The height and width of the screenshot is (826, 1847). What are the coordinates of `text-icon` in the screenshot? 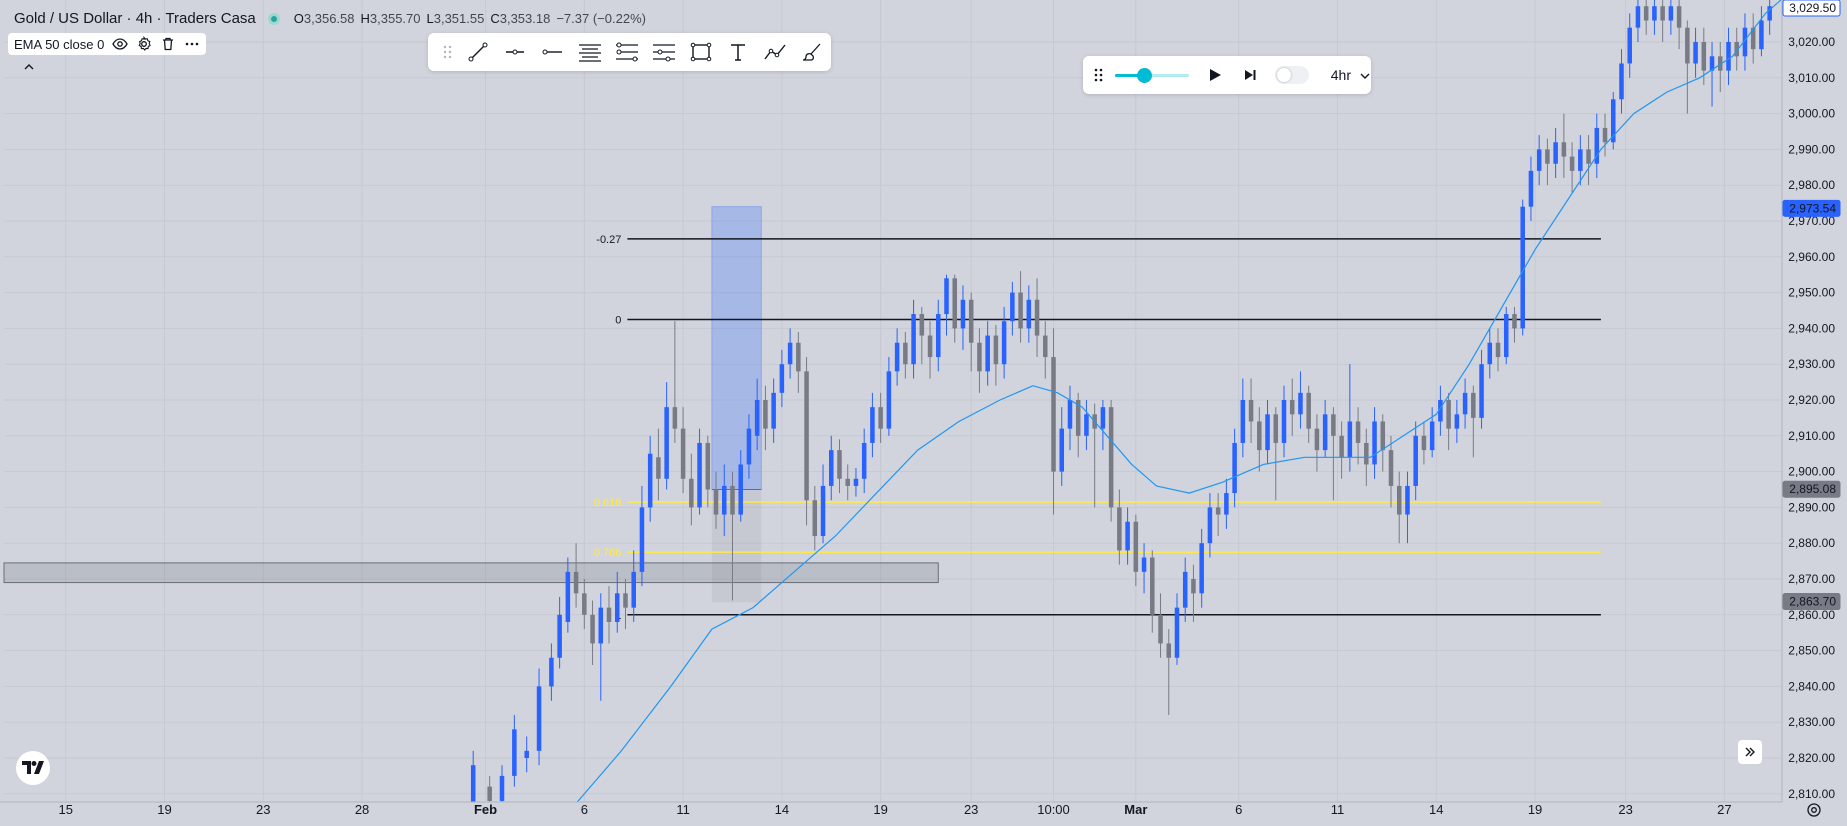 It's located at (738, 52).